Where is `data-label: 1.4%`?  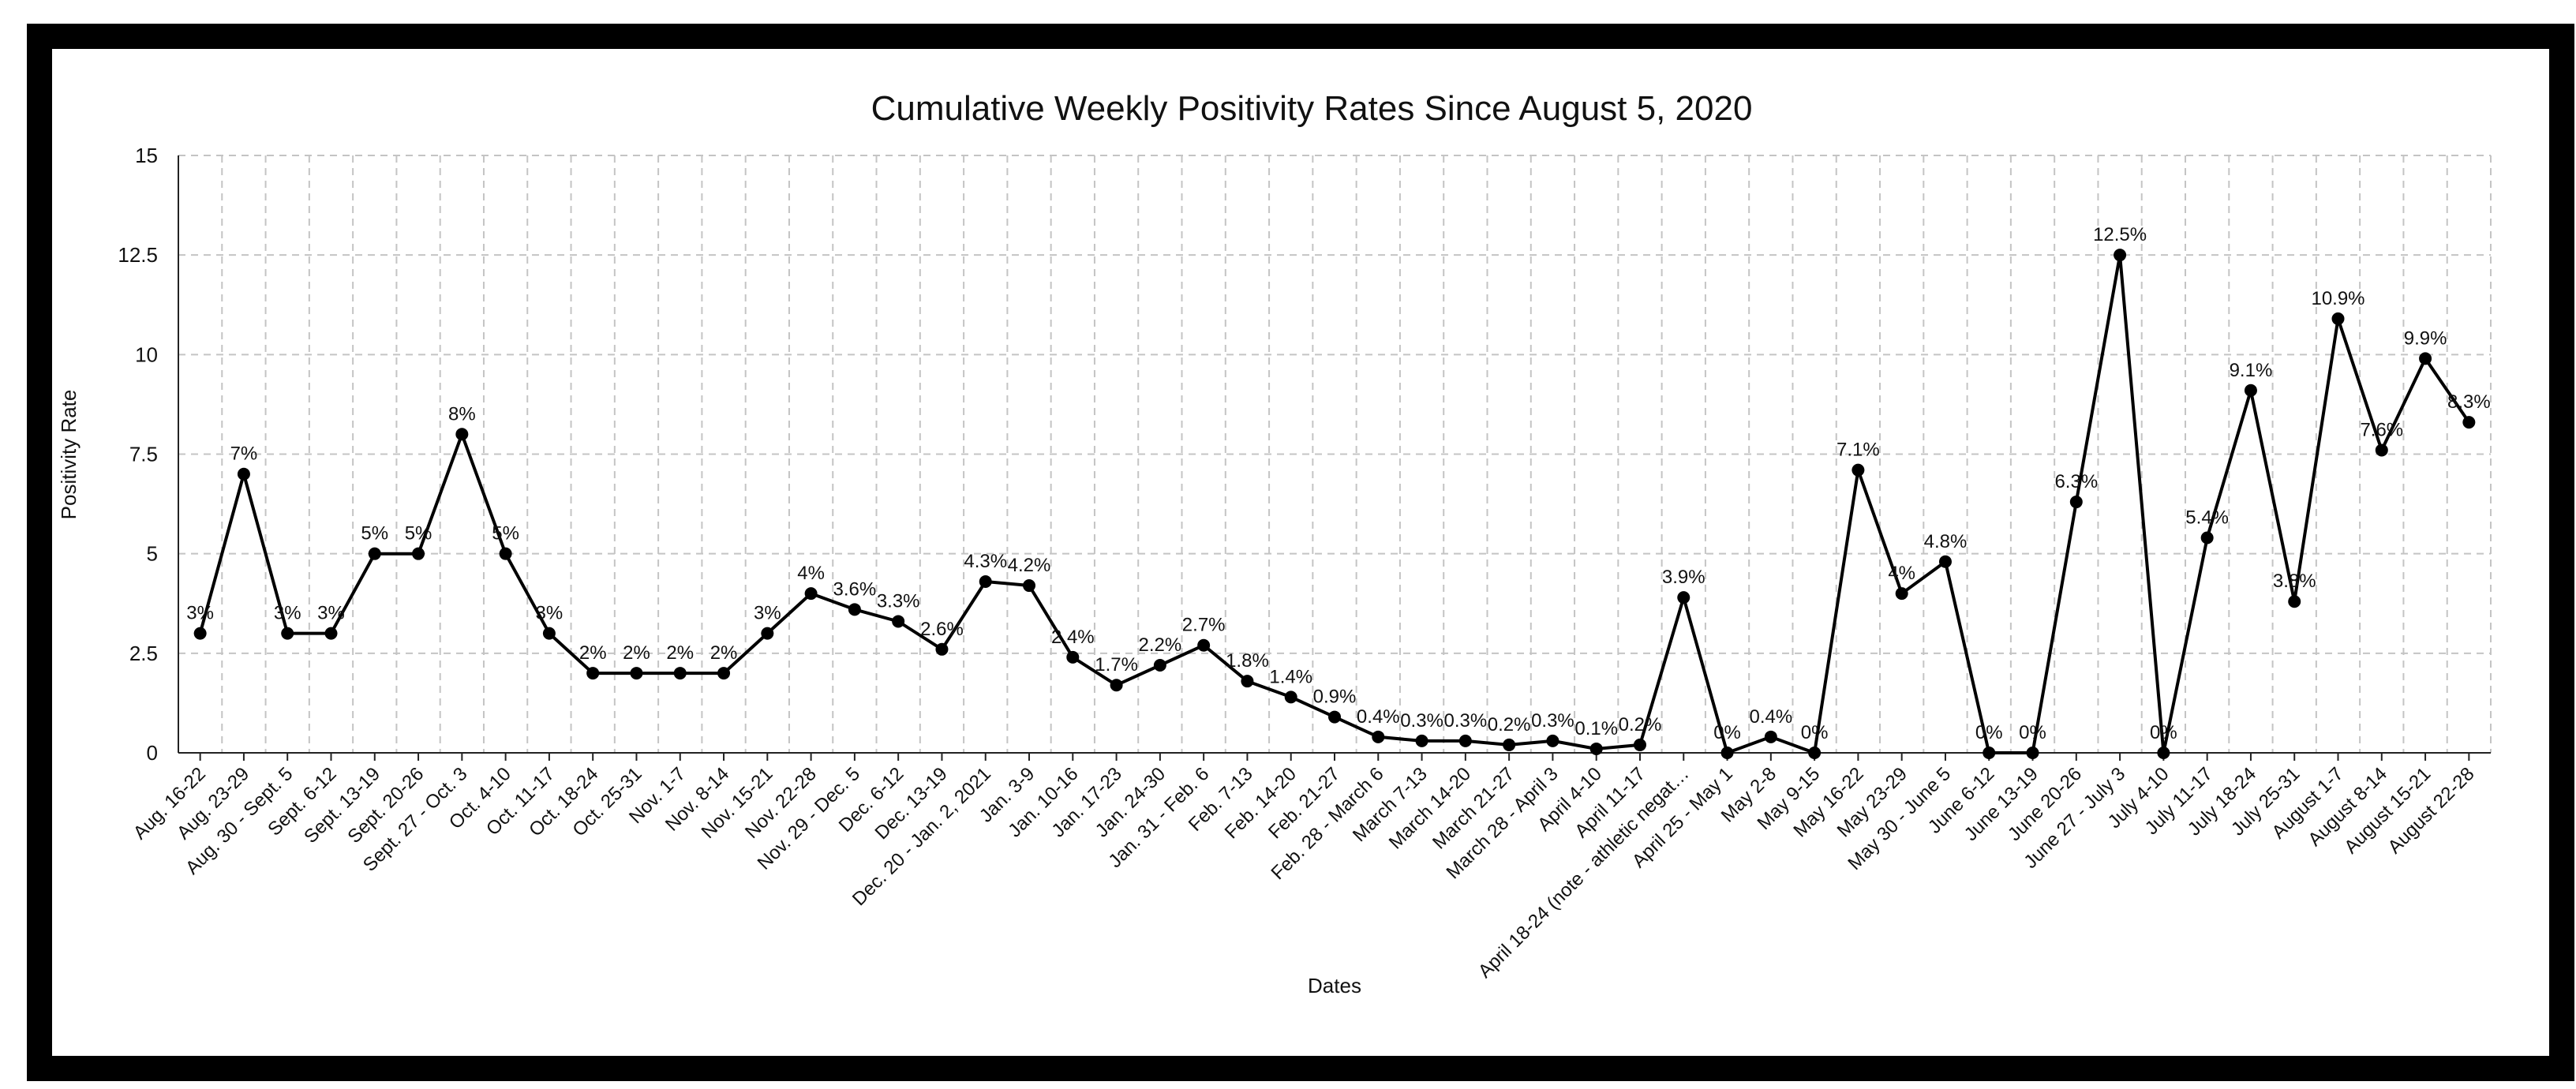
data-label: 1.4% is located at coordinates (1290, 676).